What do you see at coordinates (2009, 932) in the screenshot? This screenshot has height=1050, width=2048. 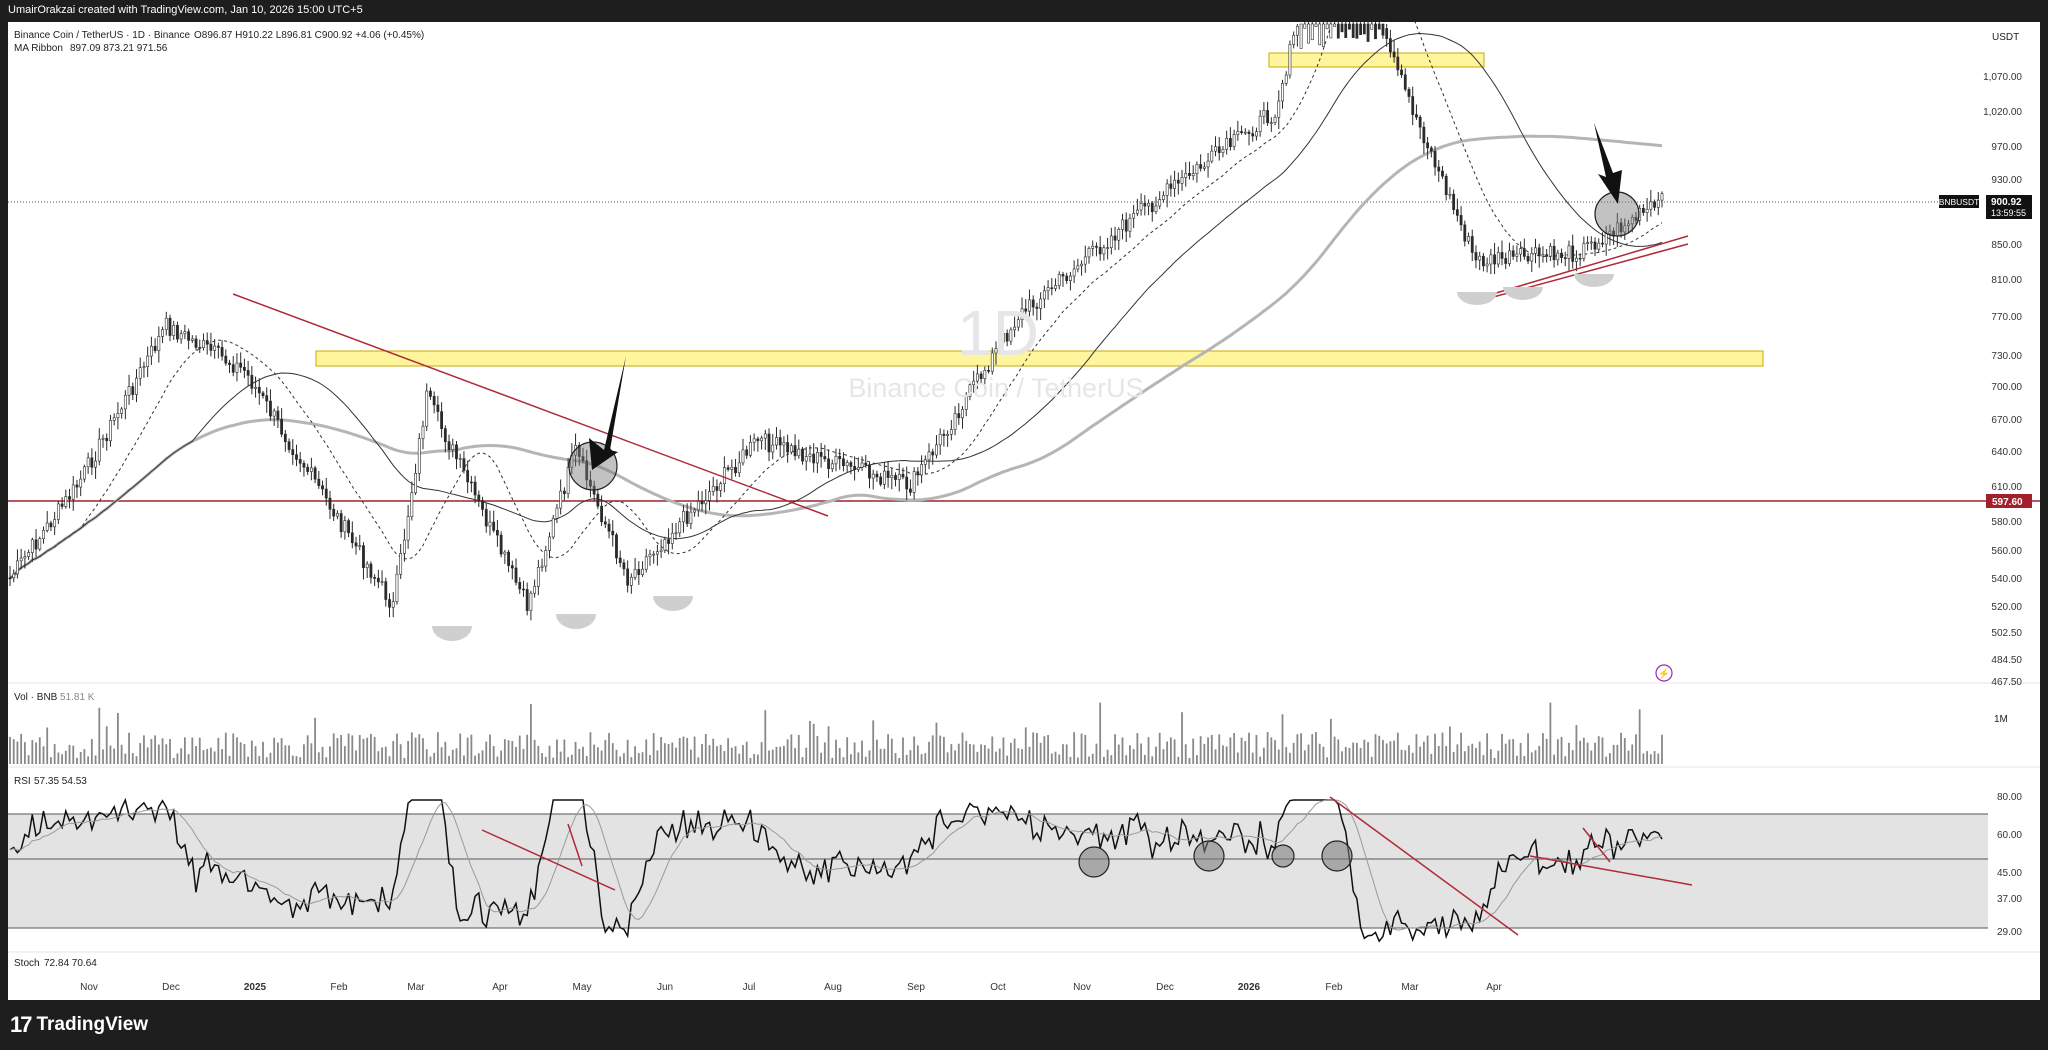 I see `rsi-tick: 29.00` at bounding box center [2009, 932].